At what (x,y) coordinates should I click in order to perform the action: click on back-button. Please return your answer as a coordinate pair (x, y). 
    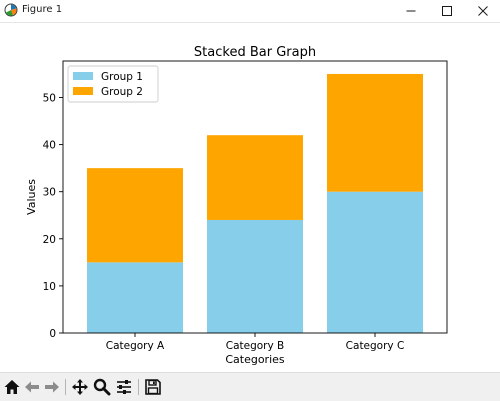
    Looking at the image, I should click on (32, 387).